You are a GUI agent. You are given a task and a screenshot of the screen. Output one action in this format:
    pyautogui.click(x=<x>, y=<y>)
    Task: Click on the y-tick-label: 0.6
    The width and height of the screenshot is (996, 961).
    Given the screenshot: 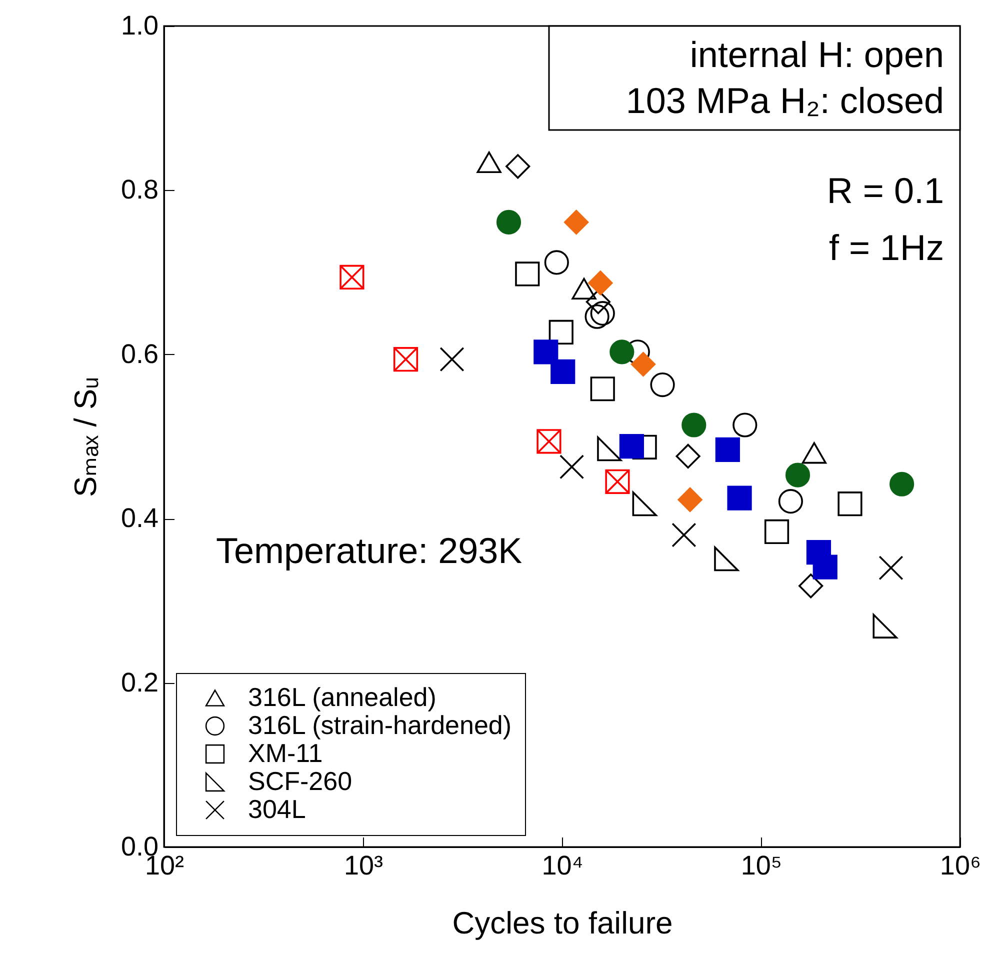 What is the action you would take?
    pyautogui.click(x=139, y=353)
    